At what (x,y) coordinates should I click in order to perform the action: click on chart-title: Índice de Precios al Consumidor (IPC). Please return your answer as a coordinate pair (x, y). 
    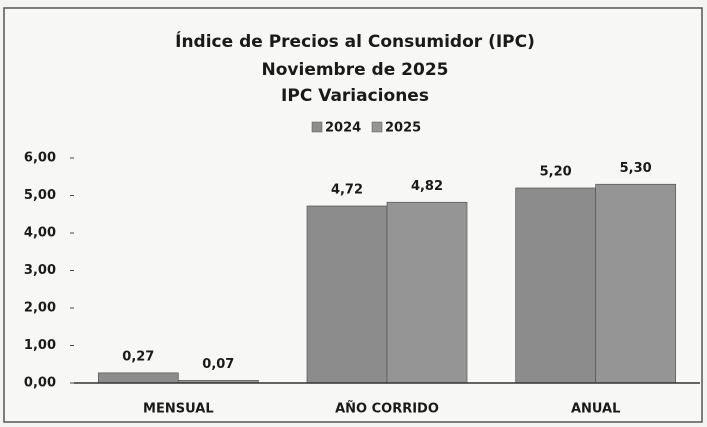
    Looking at the image, I should click on (355, 41).